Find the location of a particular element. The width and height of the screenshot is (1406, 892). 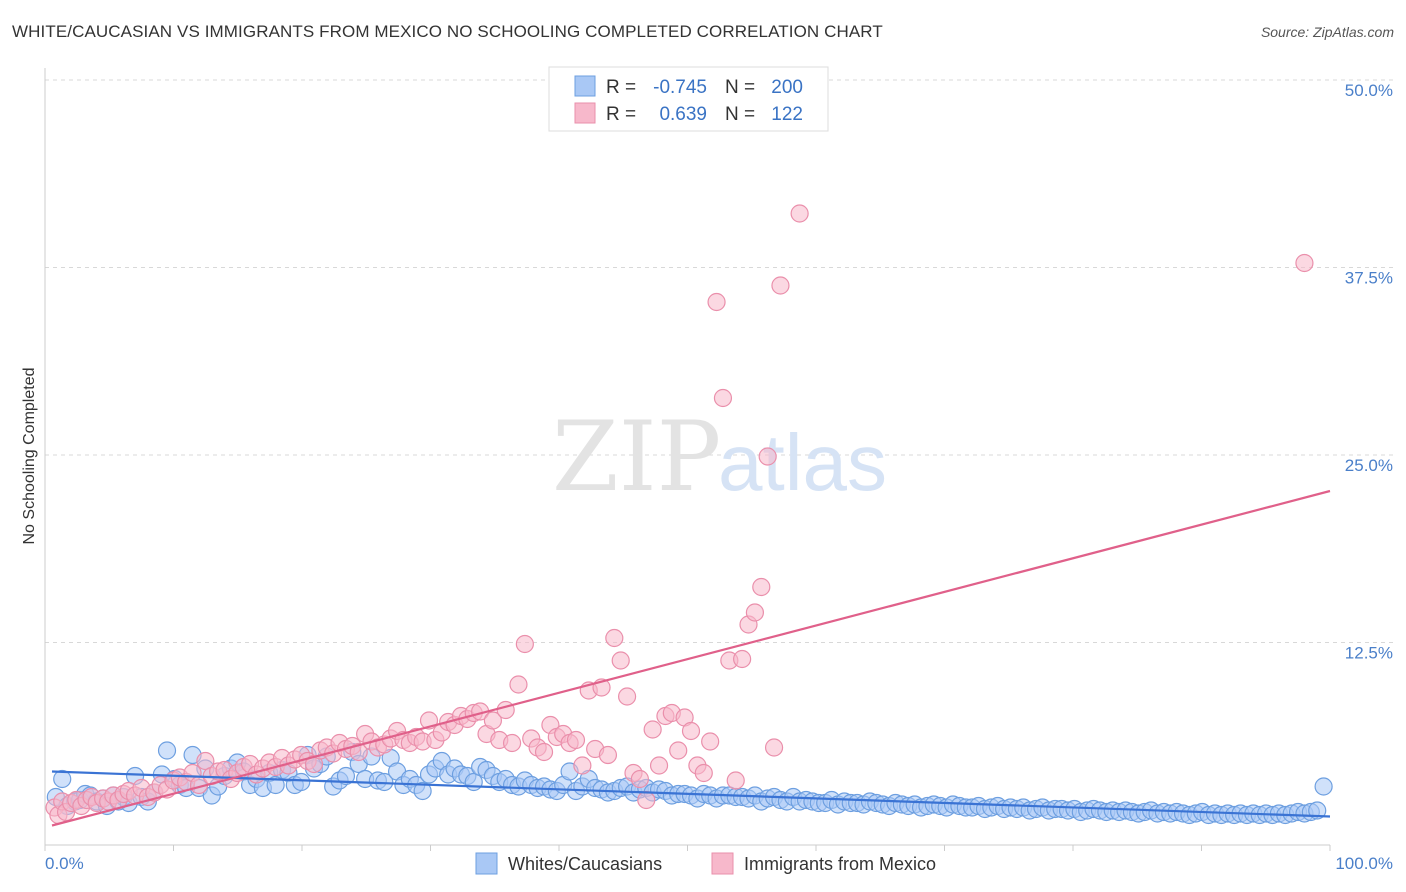

legend-r-value-1: -0.745 is located at coordinates (680, 87).